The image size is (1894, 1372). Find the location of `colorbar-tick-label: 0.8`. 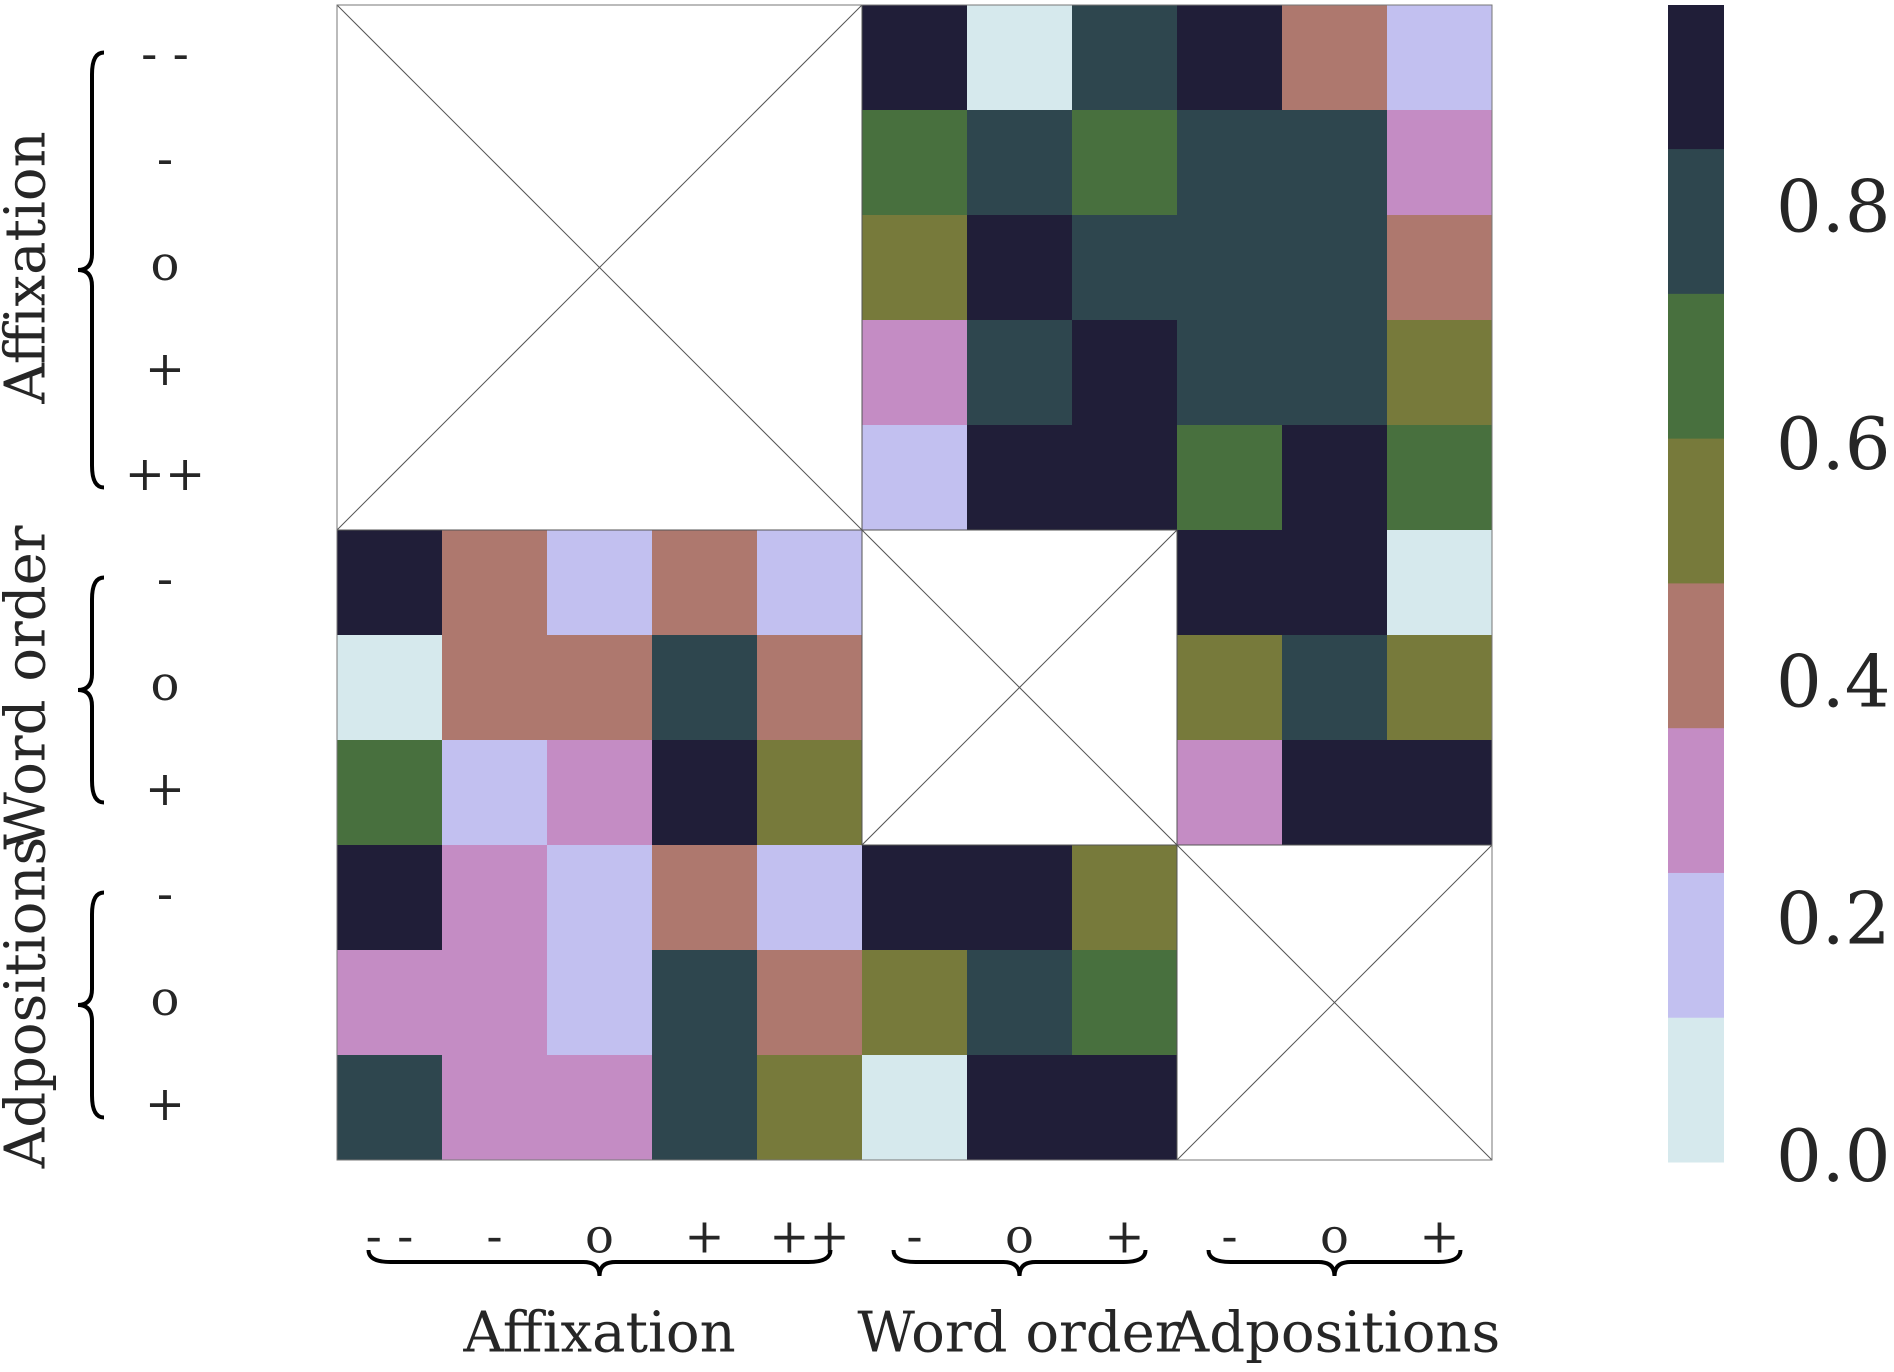

colorbar-tick-label: 0.8 is located at coordinates (1833, 207).